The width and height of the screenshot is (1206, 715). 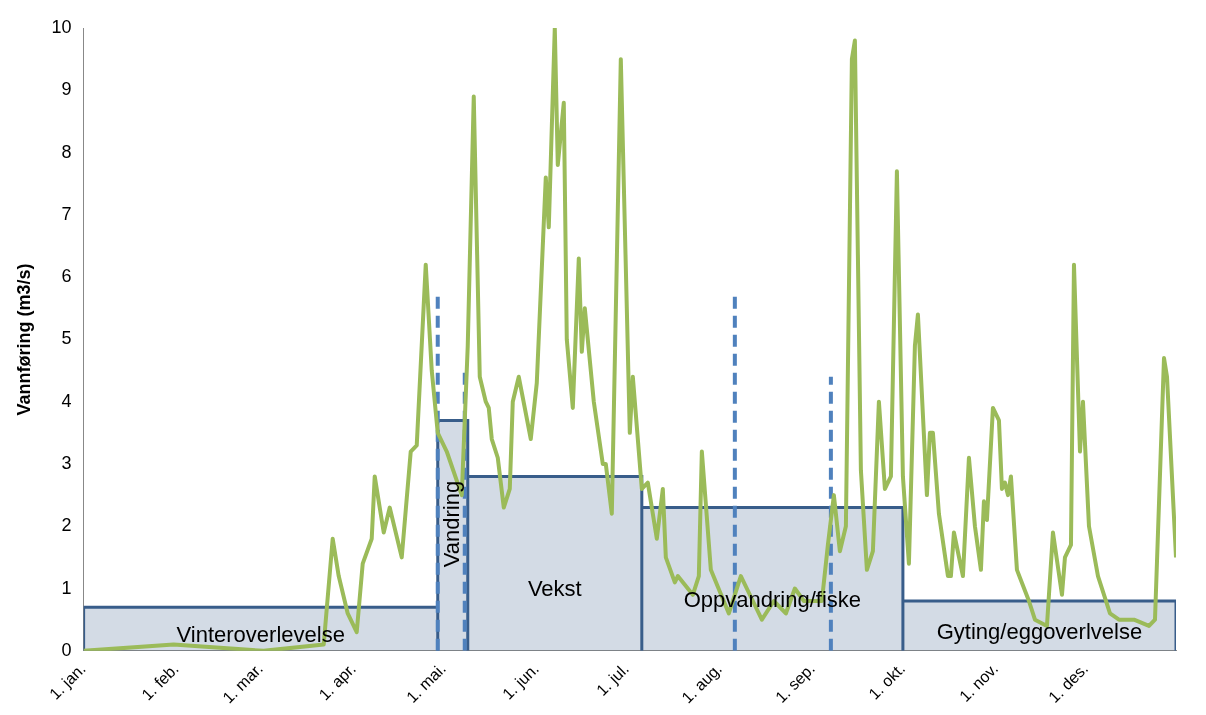 I want to click on y-tick-label: 4, so click(x=66, y=400).